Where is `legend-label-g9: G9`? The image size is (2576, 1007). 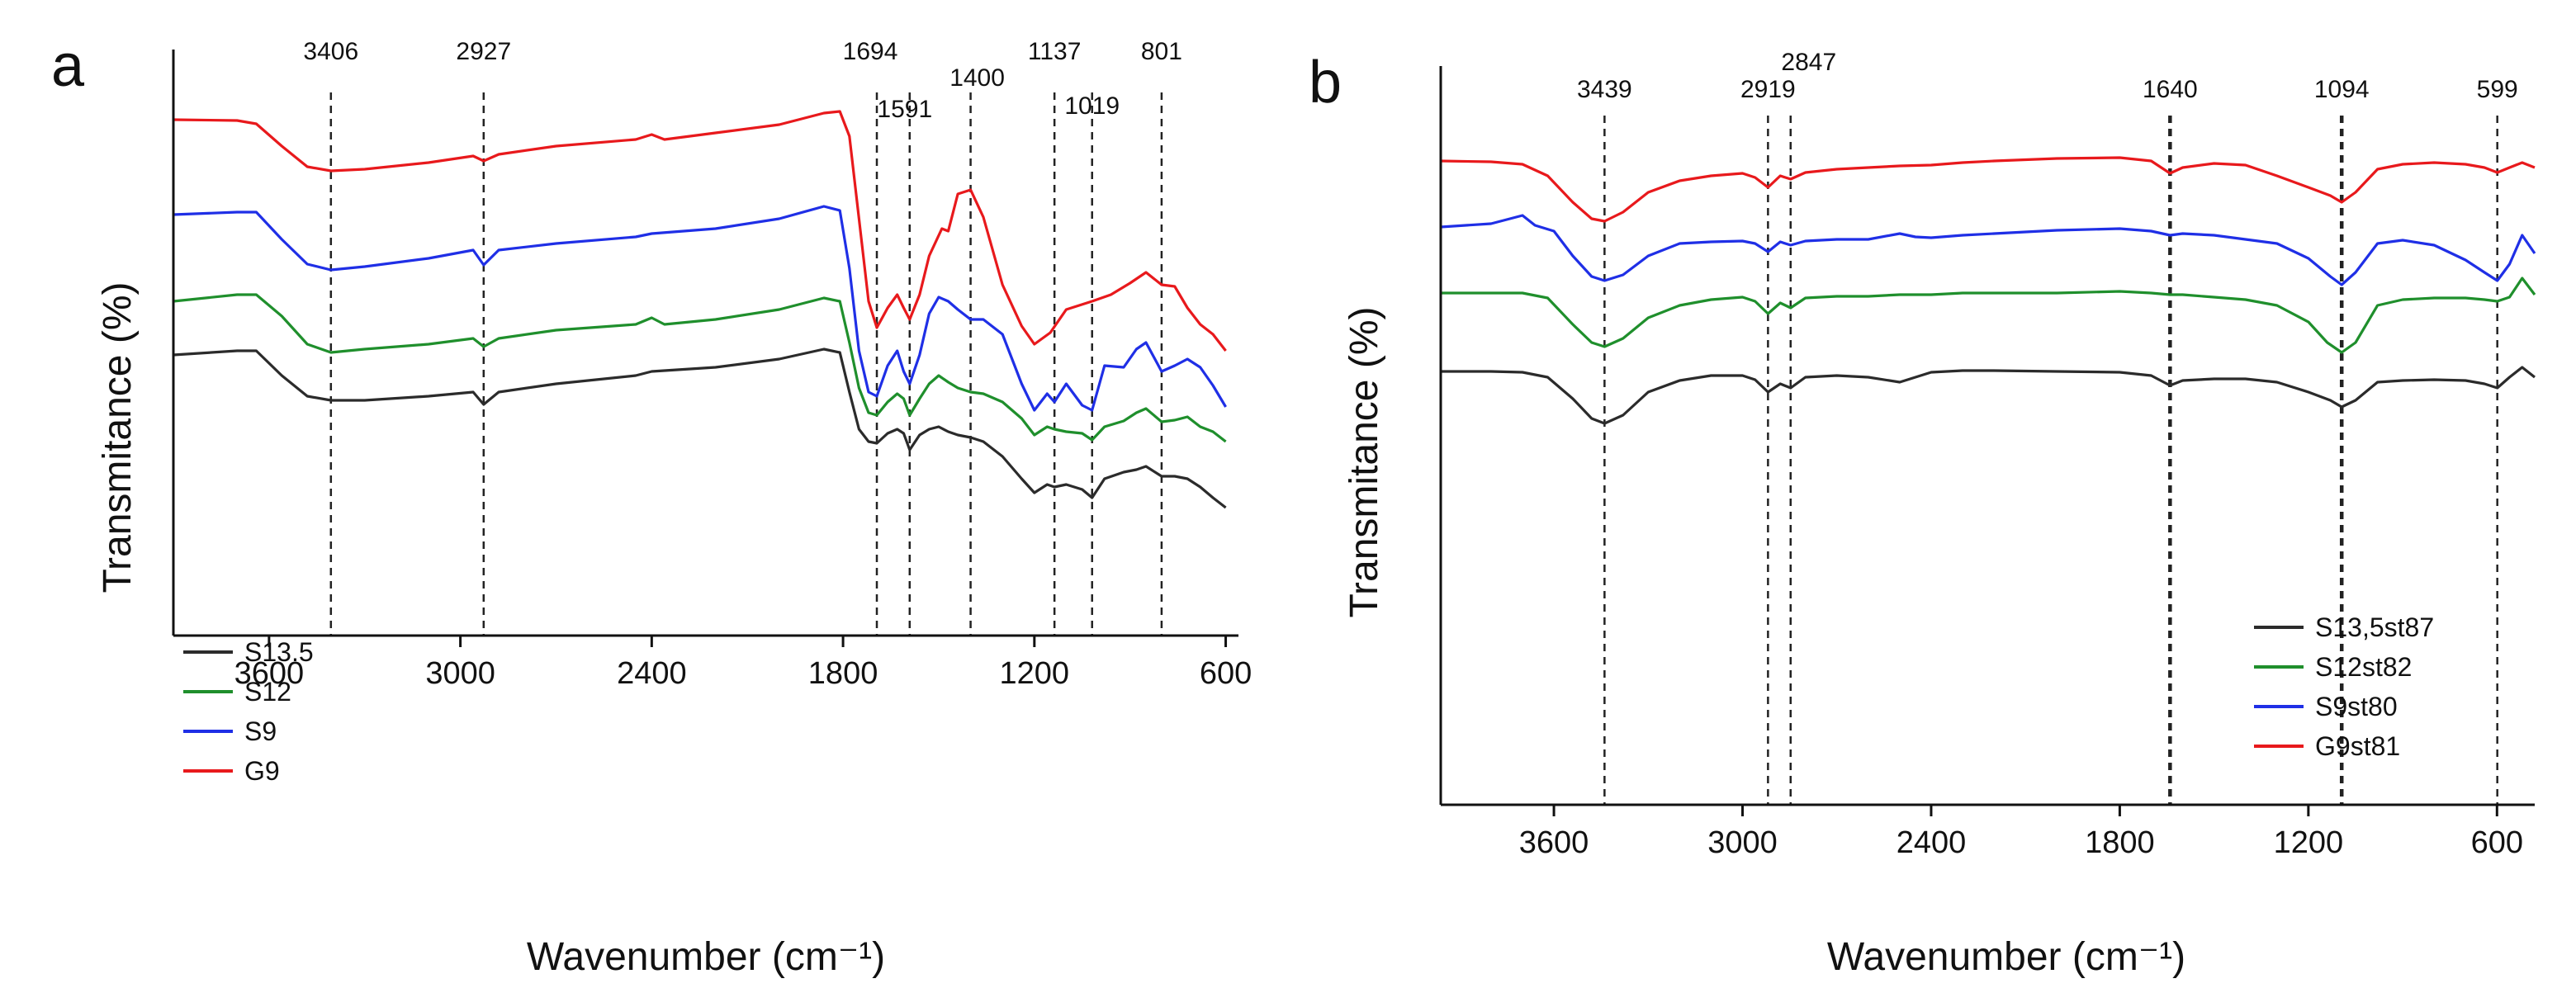
legend-label-g9: G9 is located at coordinates (262, 771).